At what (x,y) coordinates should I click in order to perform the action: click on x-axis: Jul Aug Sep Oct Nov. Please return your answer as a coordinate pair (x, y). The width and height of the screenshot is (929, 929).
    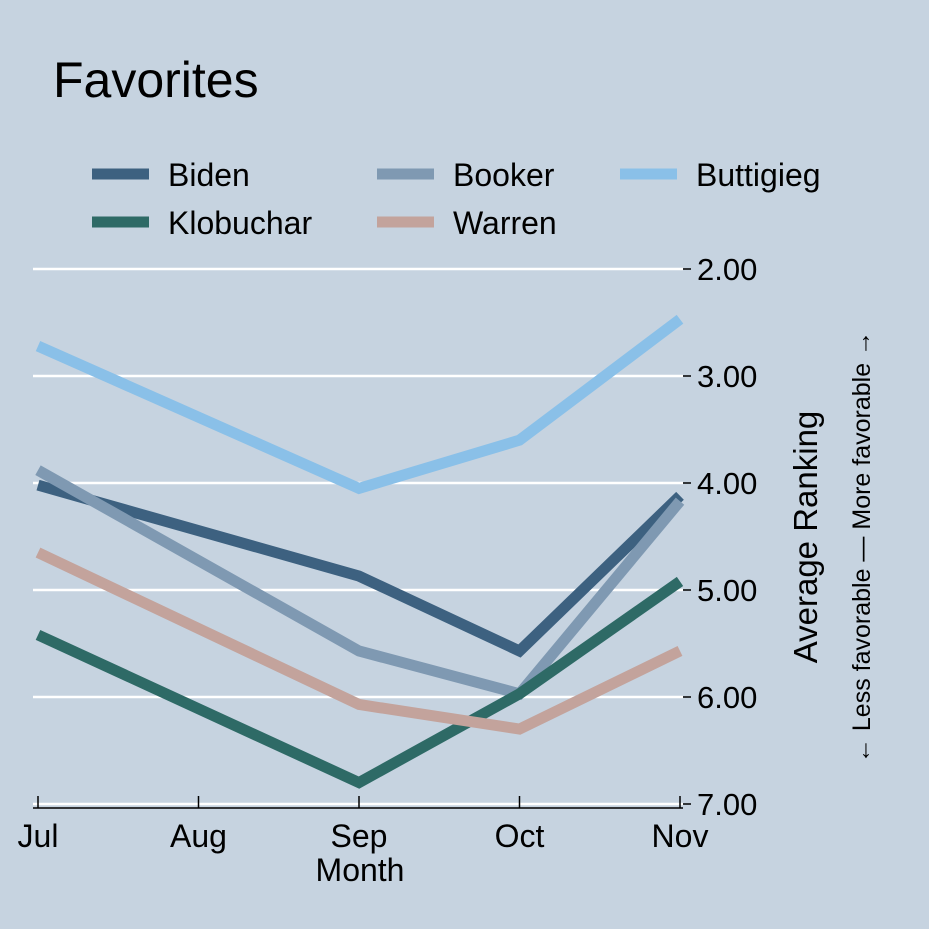
    Looking at the image, I should click on (363, 825).